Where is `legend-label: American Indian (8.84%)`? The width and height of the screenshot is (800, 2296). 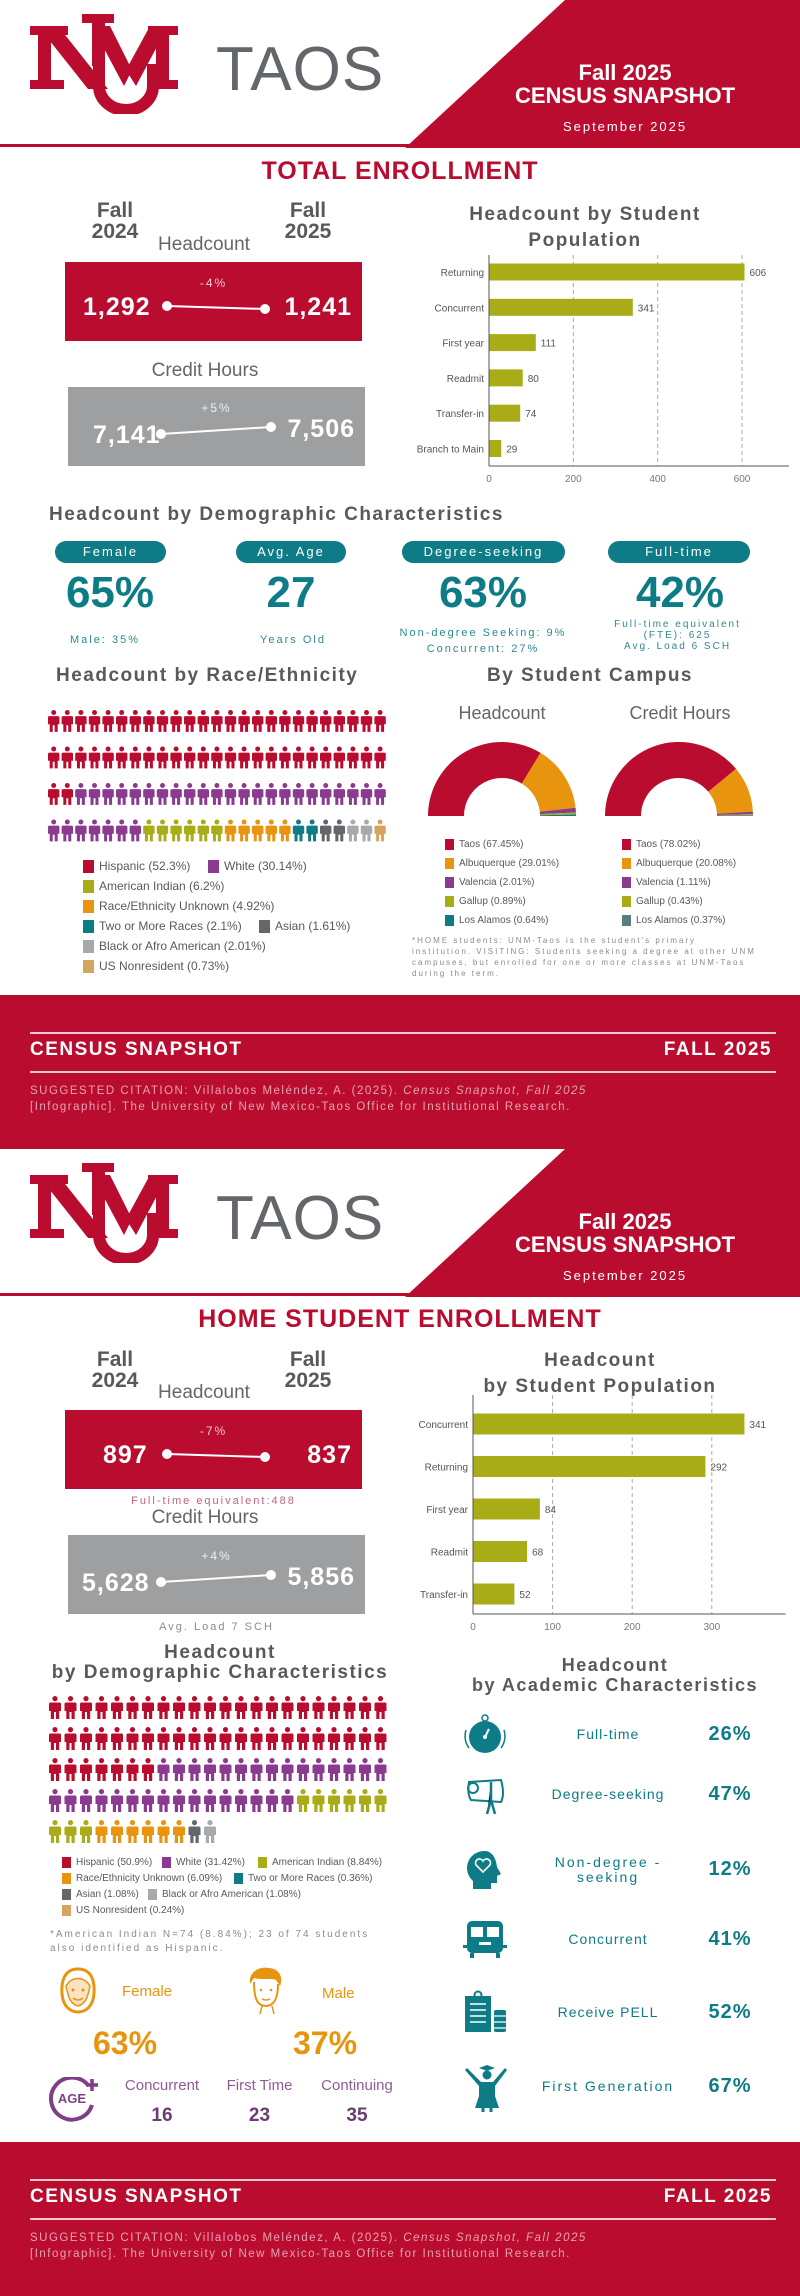 legend-label: American Indian (8.84%) is located at coordinates (327, 1862).